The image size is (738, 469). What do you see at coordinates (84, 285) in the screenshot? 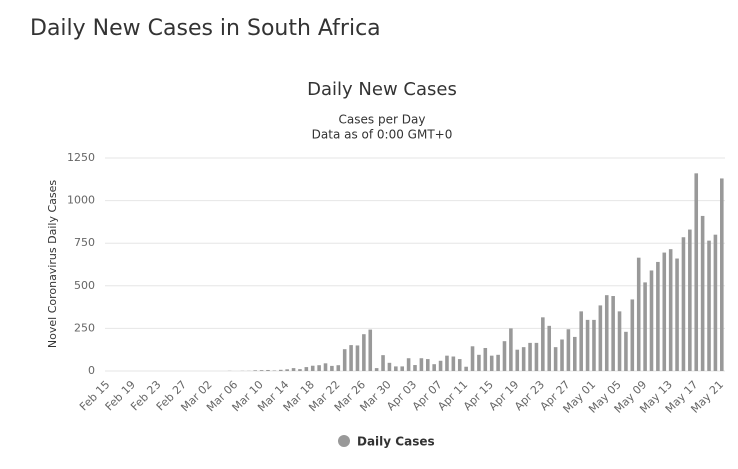
I see `y-tick-label: 500` at bounding box center [84, 285].